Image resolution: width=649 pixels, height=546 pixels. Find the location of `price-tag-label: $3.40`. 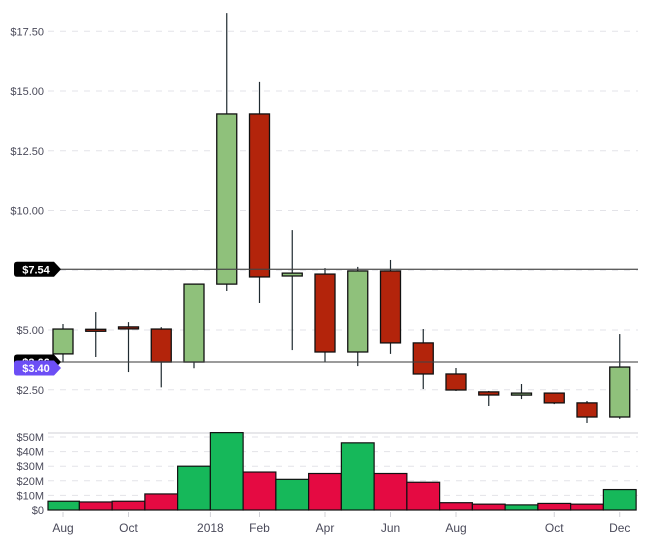

price-tag-label: $3.40 is located at coordinates (36, 369).